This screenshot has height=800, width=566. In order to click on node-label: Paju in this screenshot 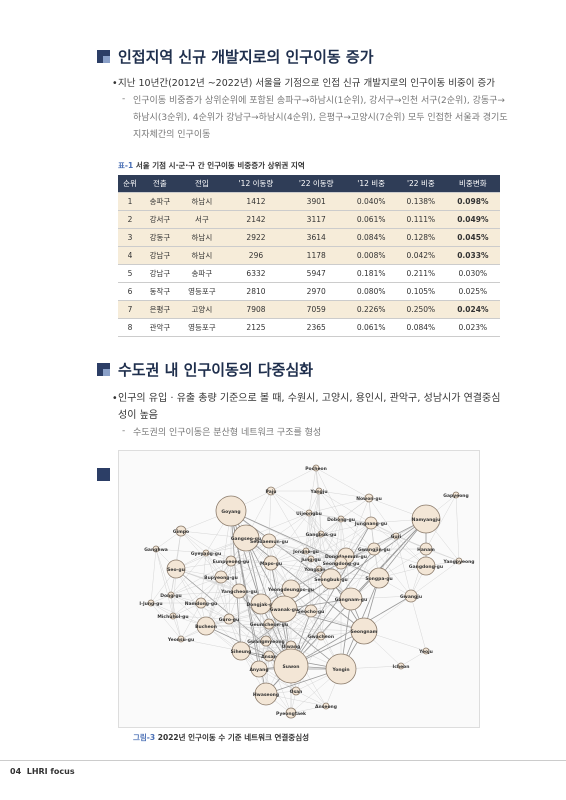, I will do `click(271, 492)`.